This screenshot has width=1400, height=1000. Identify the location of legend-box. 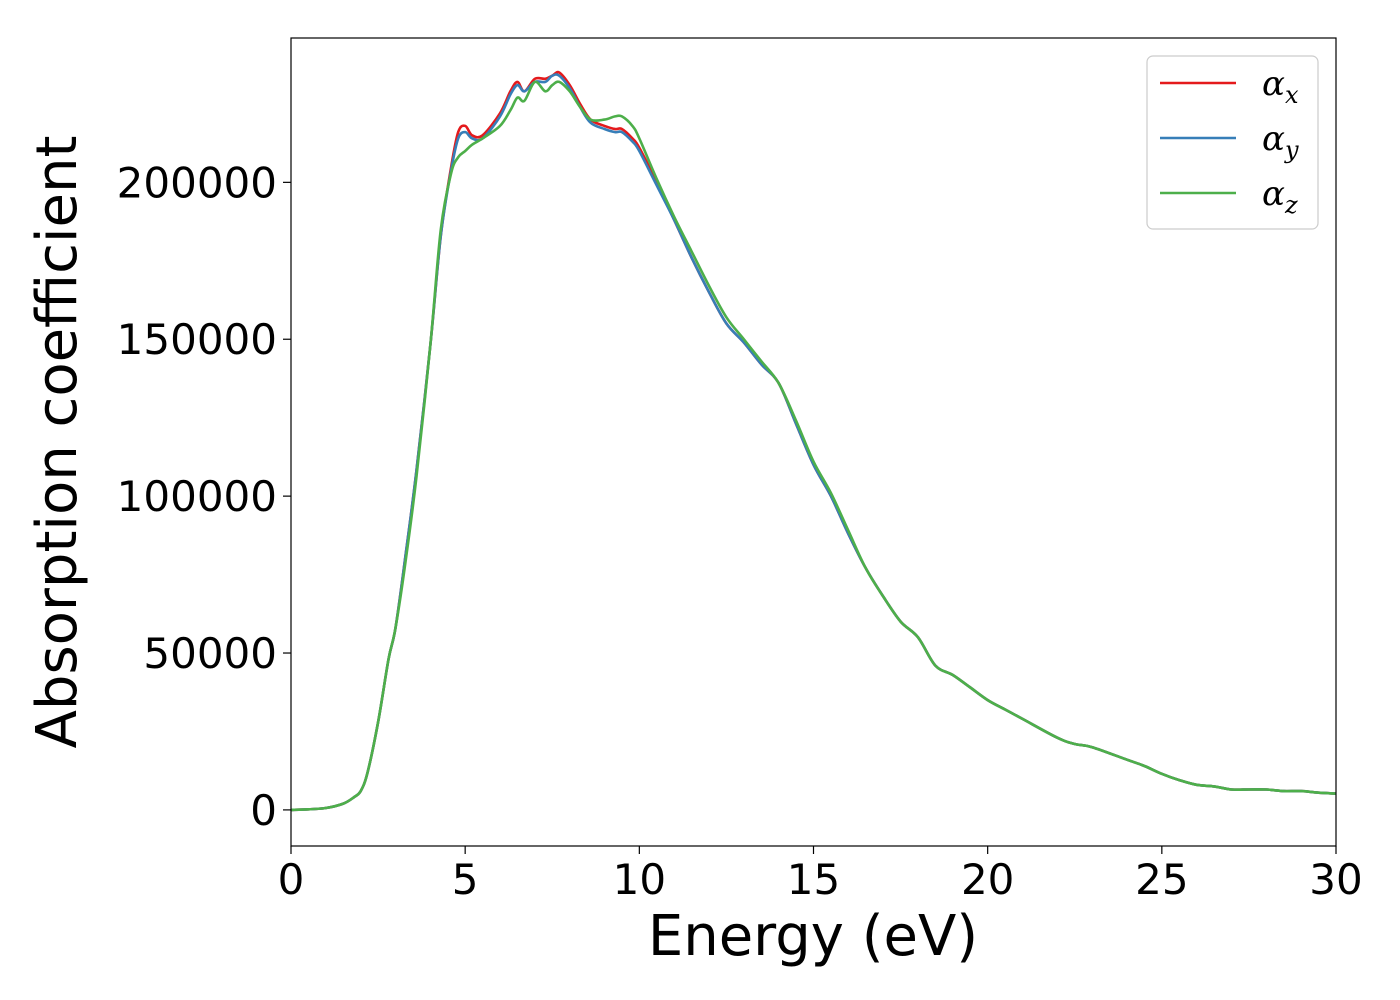
(1232, 142).